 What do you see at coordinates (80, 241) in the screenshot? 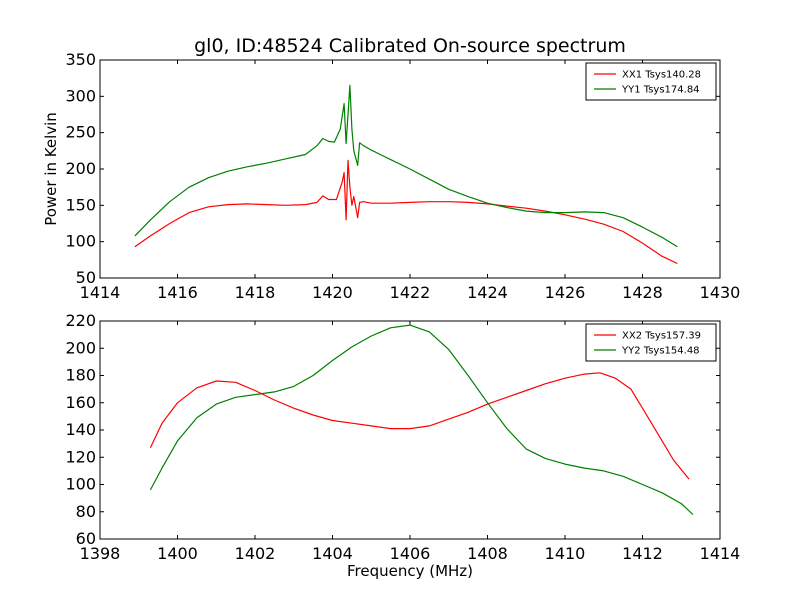
I see `top-y-tick-label: 100` at bounding box center [80, 241].